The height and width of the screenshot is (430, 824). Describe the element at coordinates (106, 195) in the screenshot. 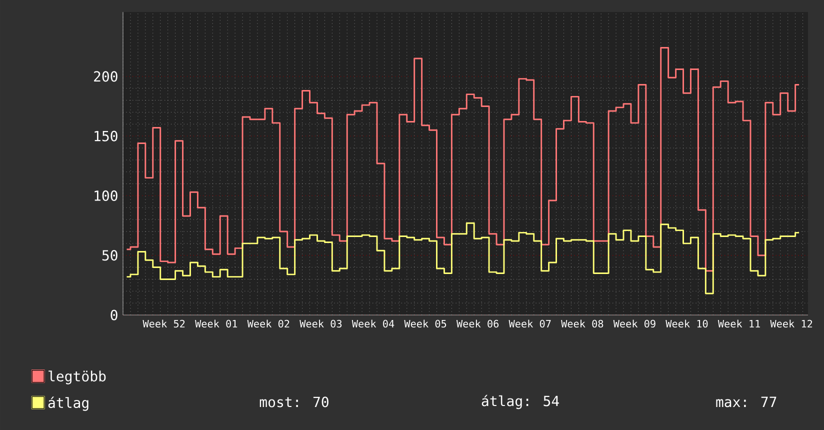

I see `y-tick-label: 100` at that location.